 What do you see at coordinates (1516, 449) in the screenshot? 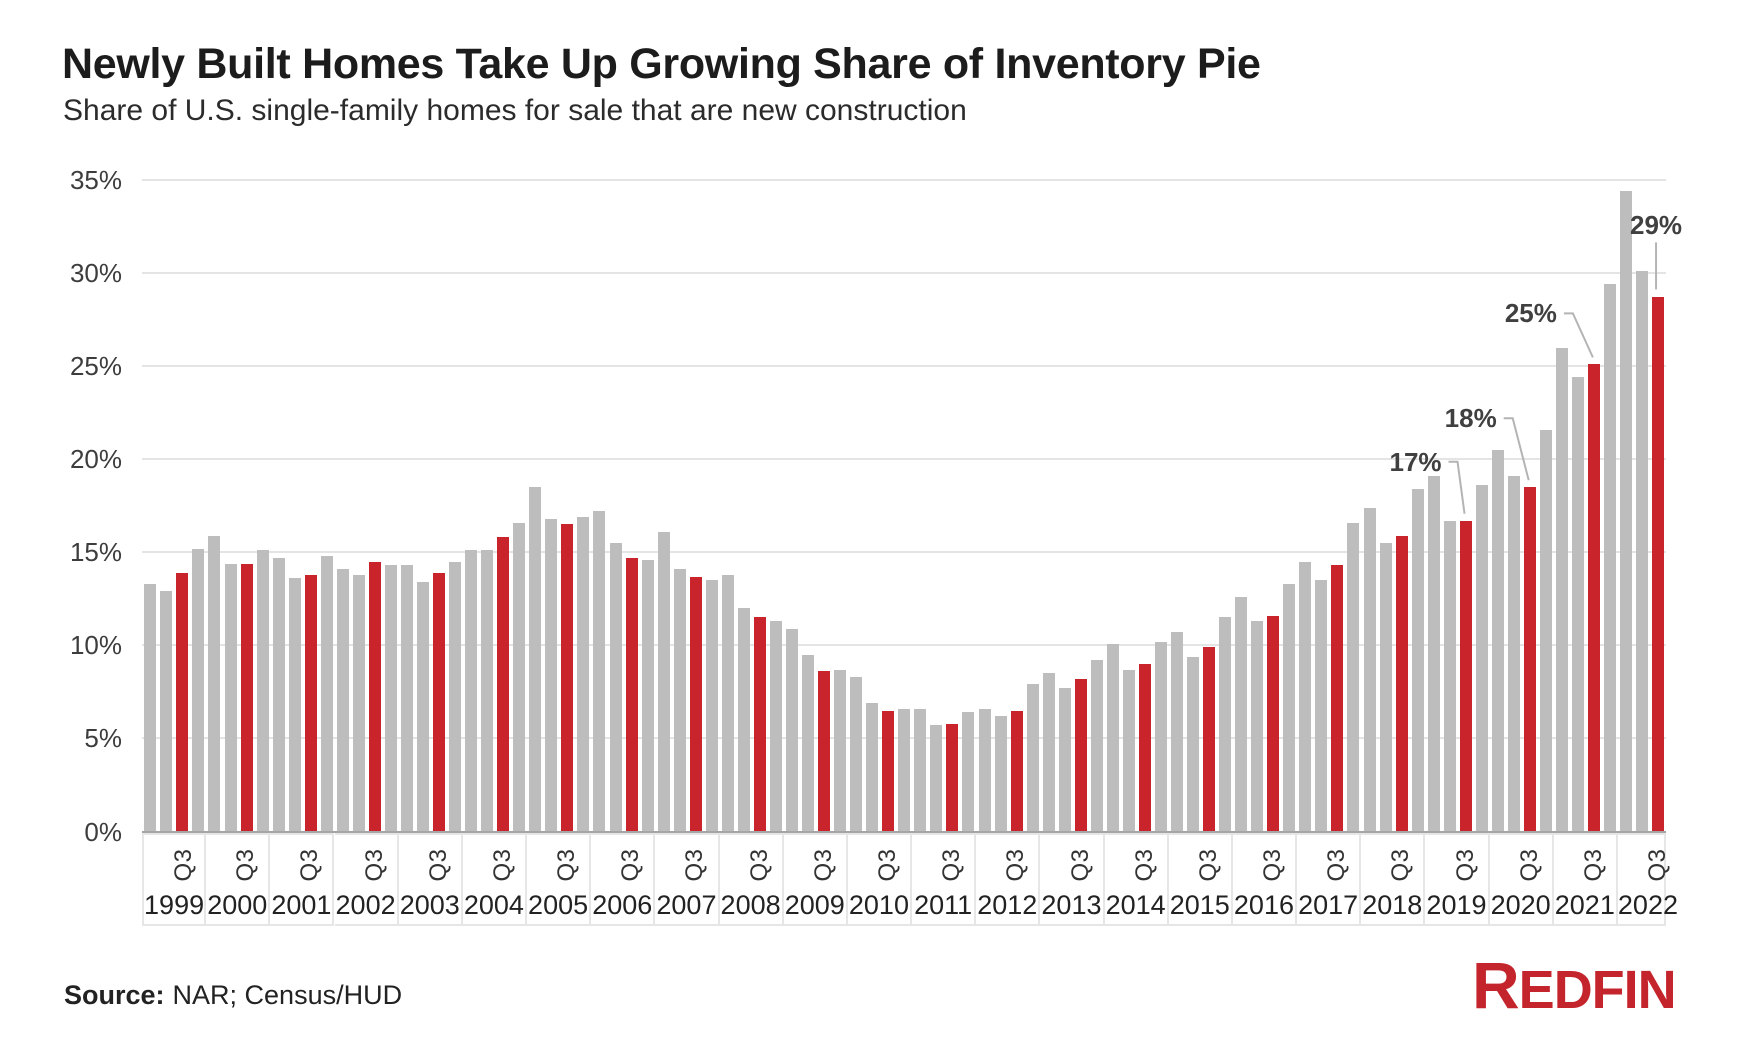
I see `leader-line-2020` at bounding box center [1516, 449].